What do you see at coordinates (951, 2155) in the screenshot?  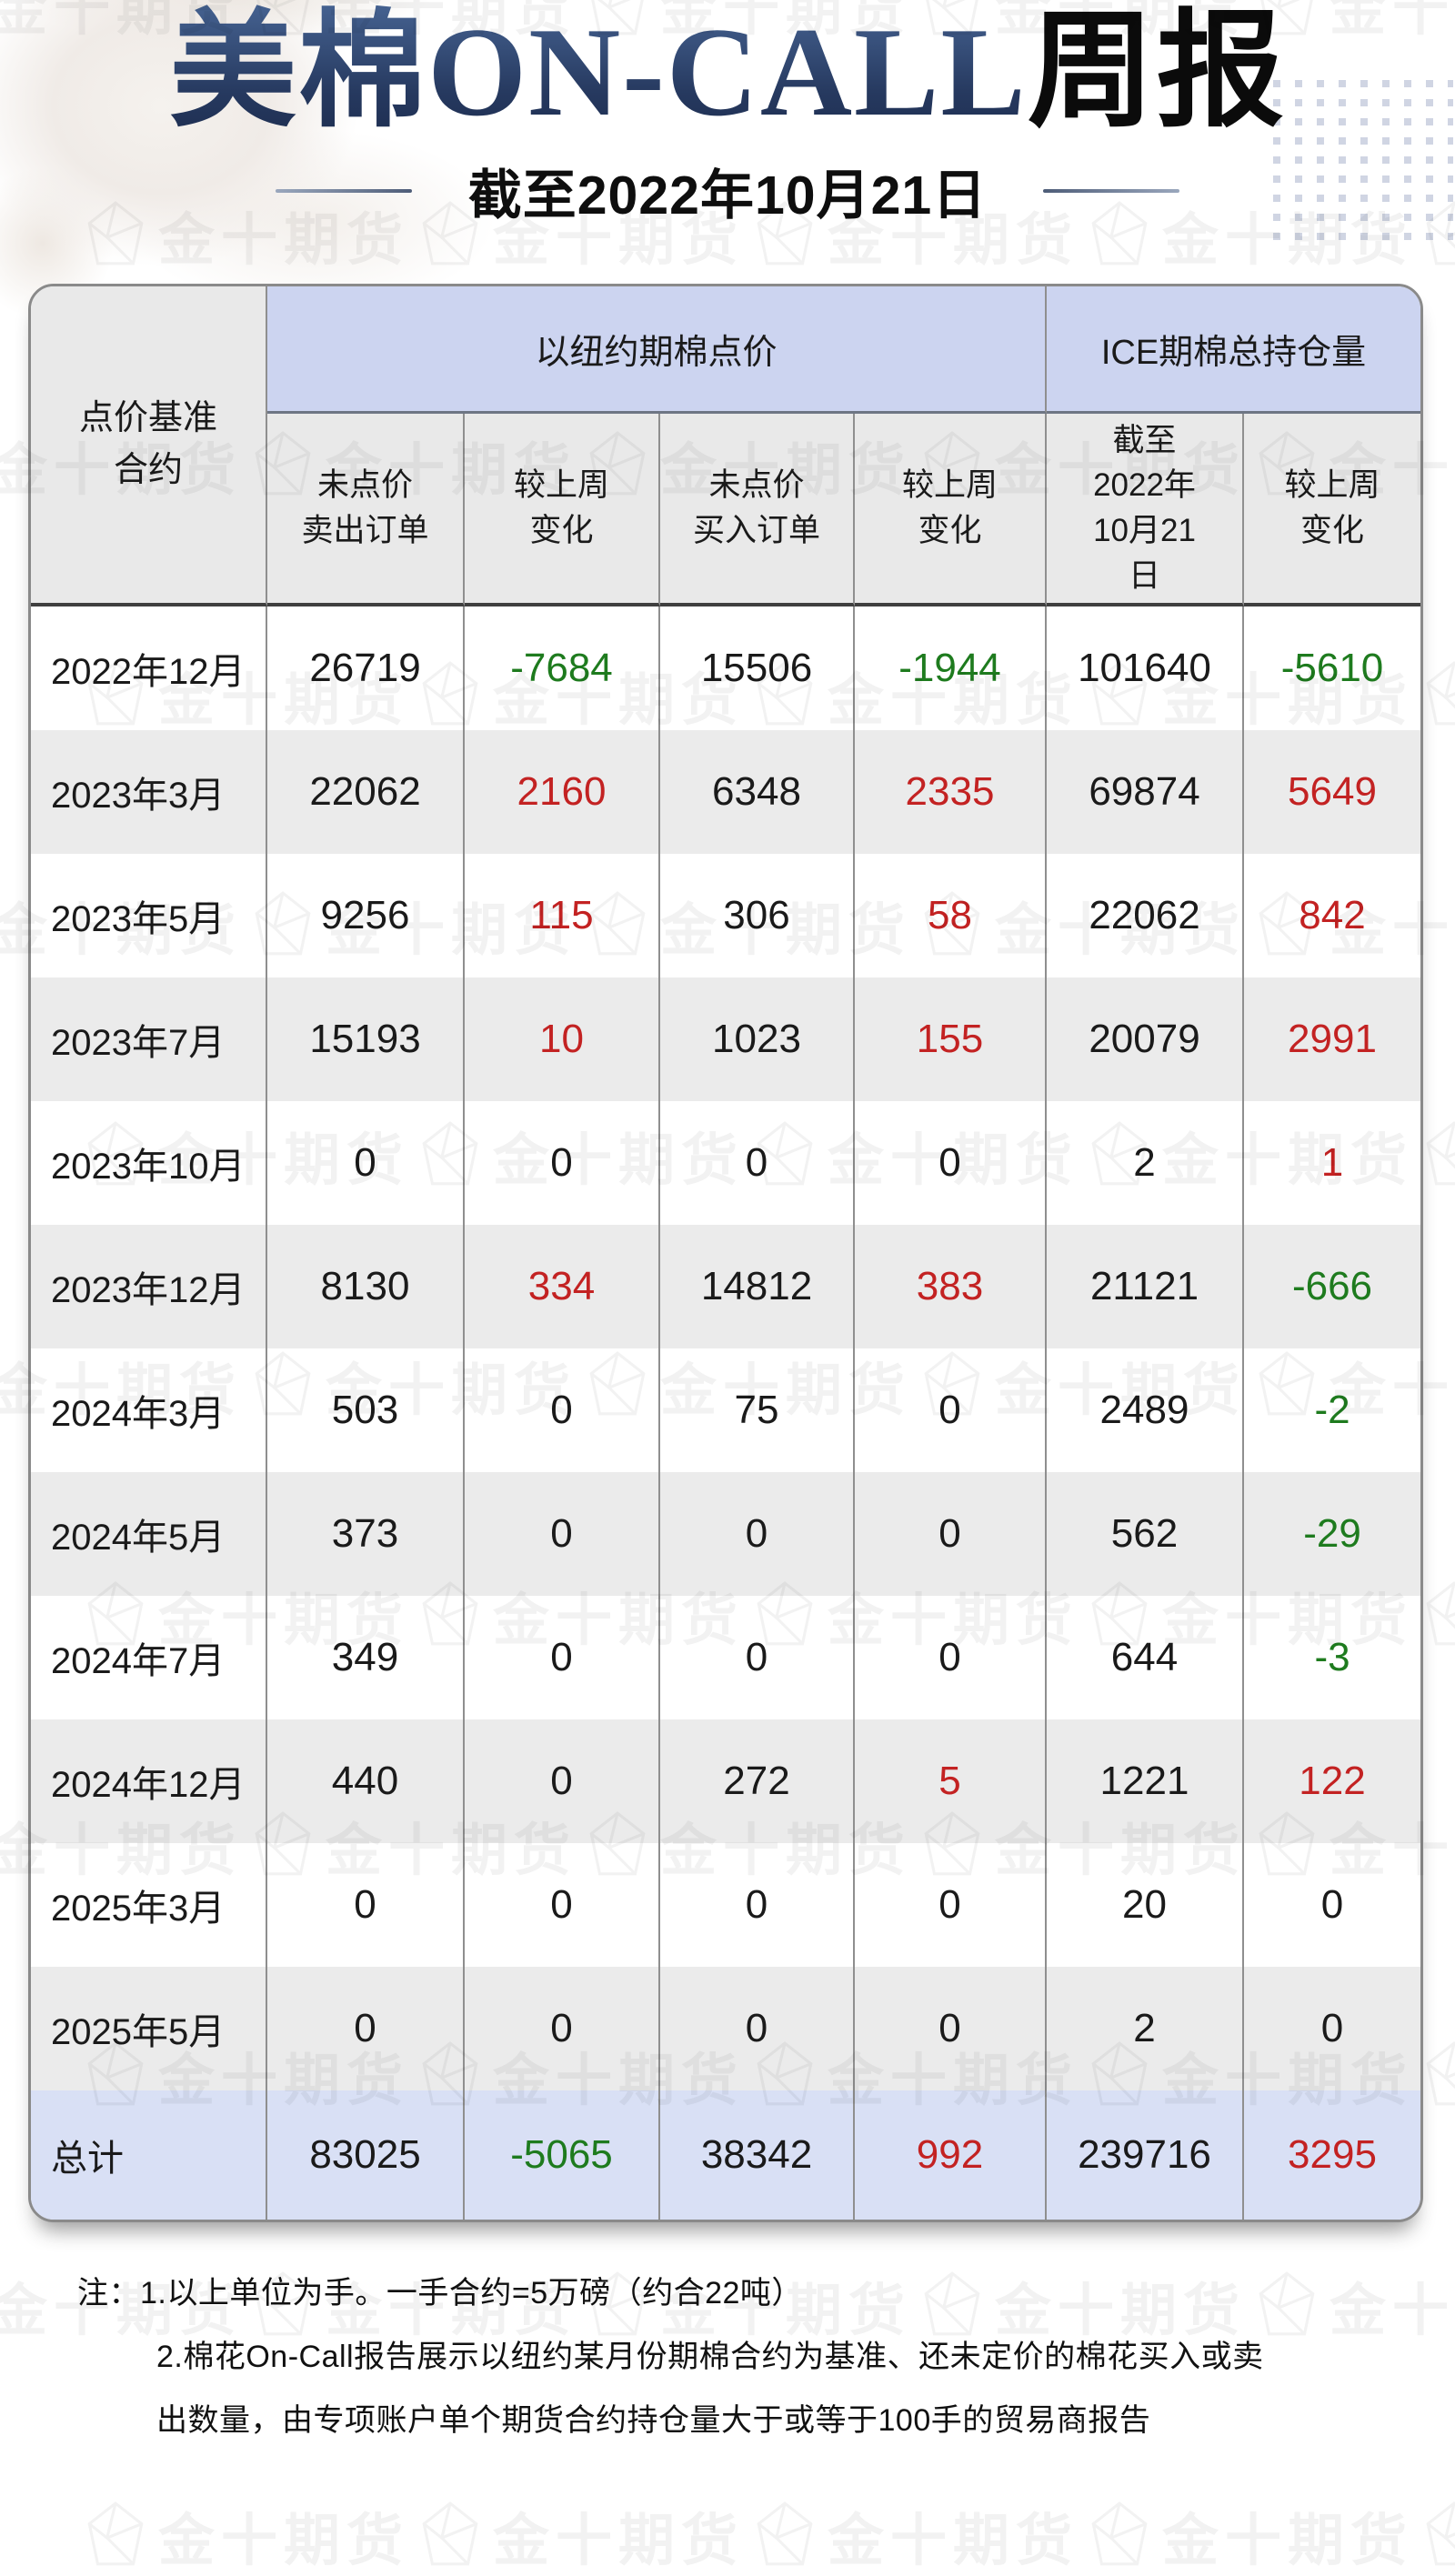 I see `total-value: 992` at bounding box center [951, 2155].